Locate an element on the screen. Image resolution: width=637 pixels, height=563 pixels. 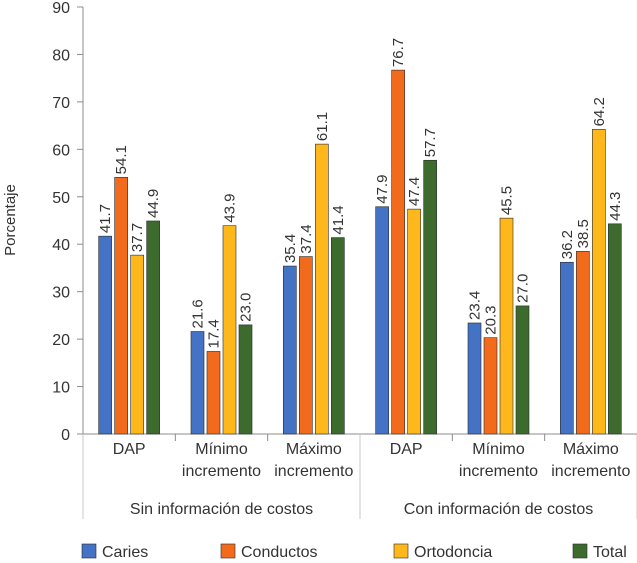
data-label: 54.1 is located at coordinates (121, 159).